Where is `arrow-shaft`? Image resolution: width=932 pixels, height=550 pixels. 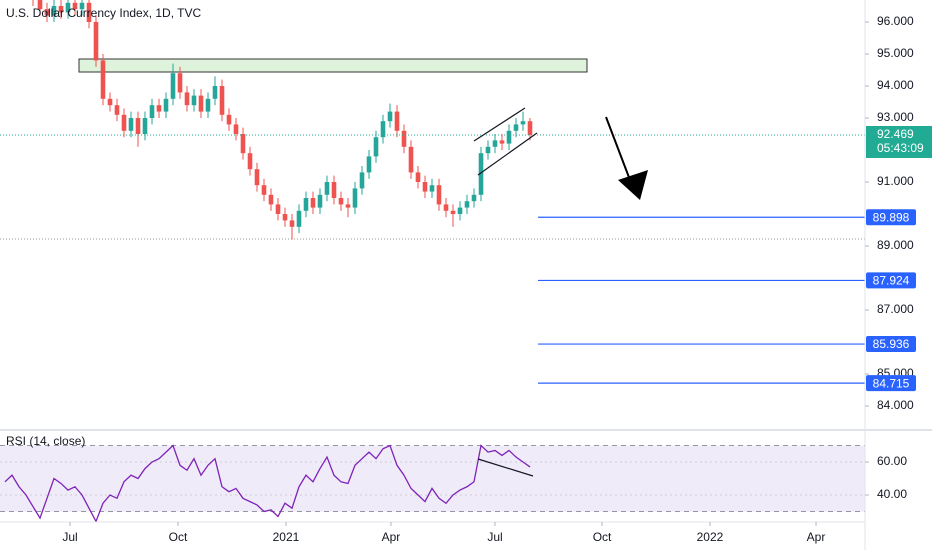
arrow-shaft is located at coordinates (618, 148).